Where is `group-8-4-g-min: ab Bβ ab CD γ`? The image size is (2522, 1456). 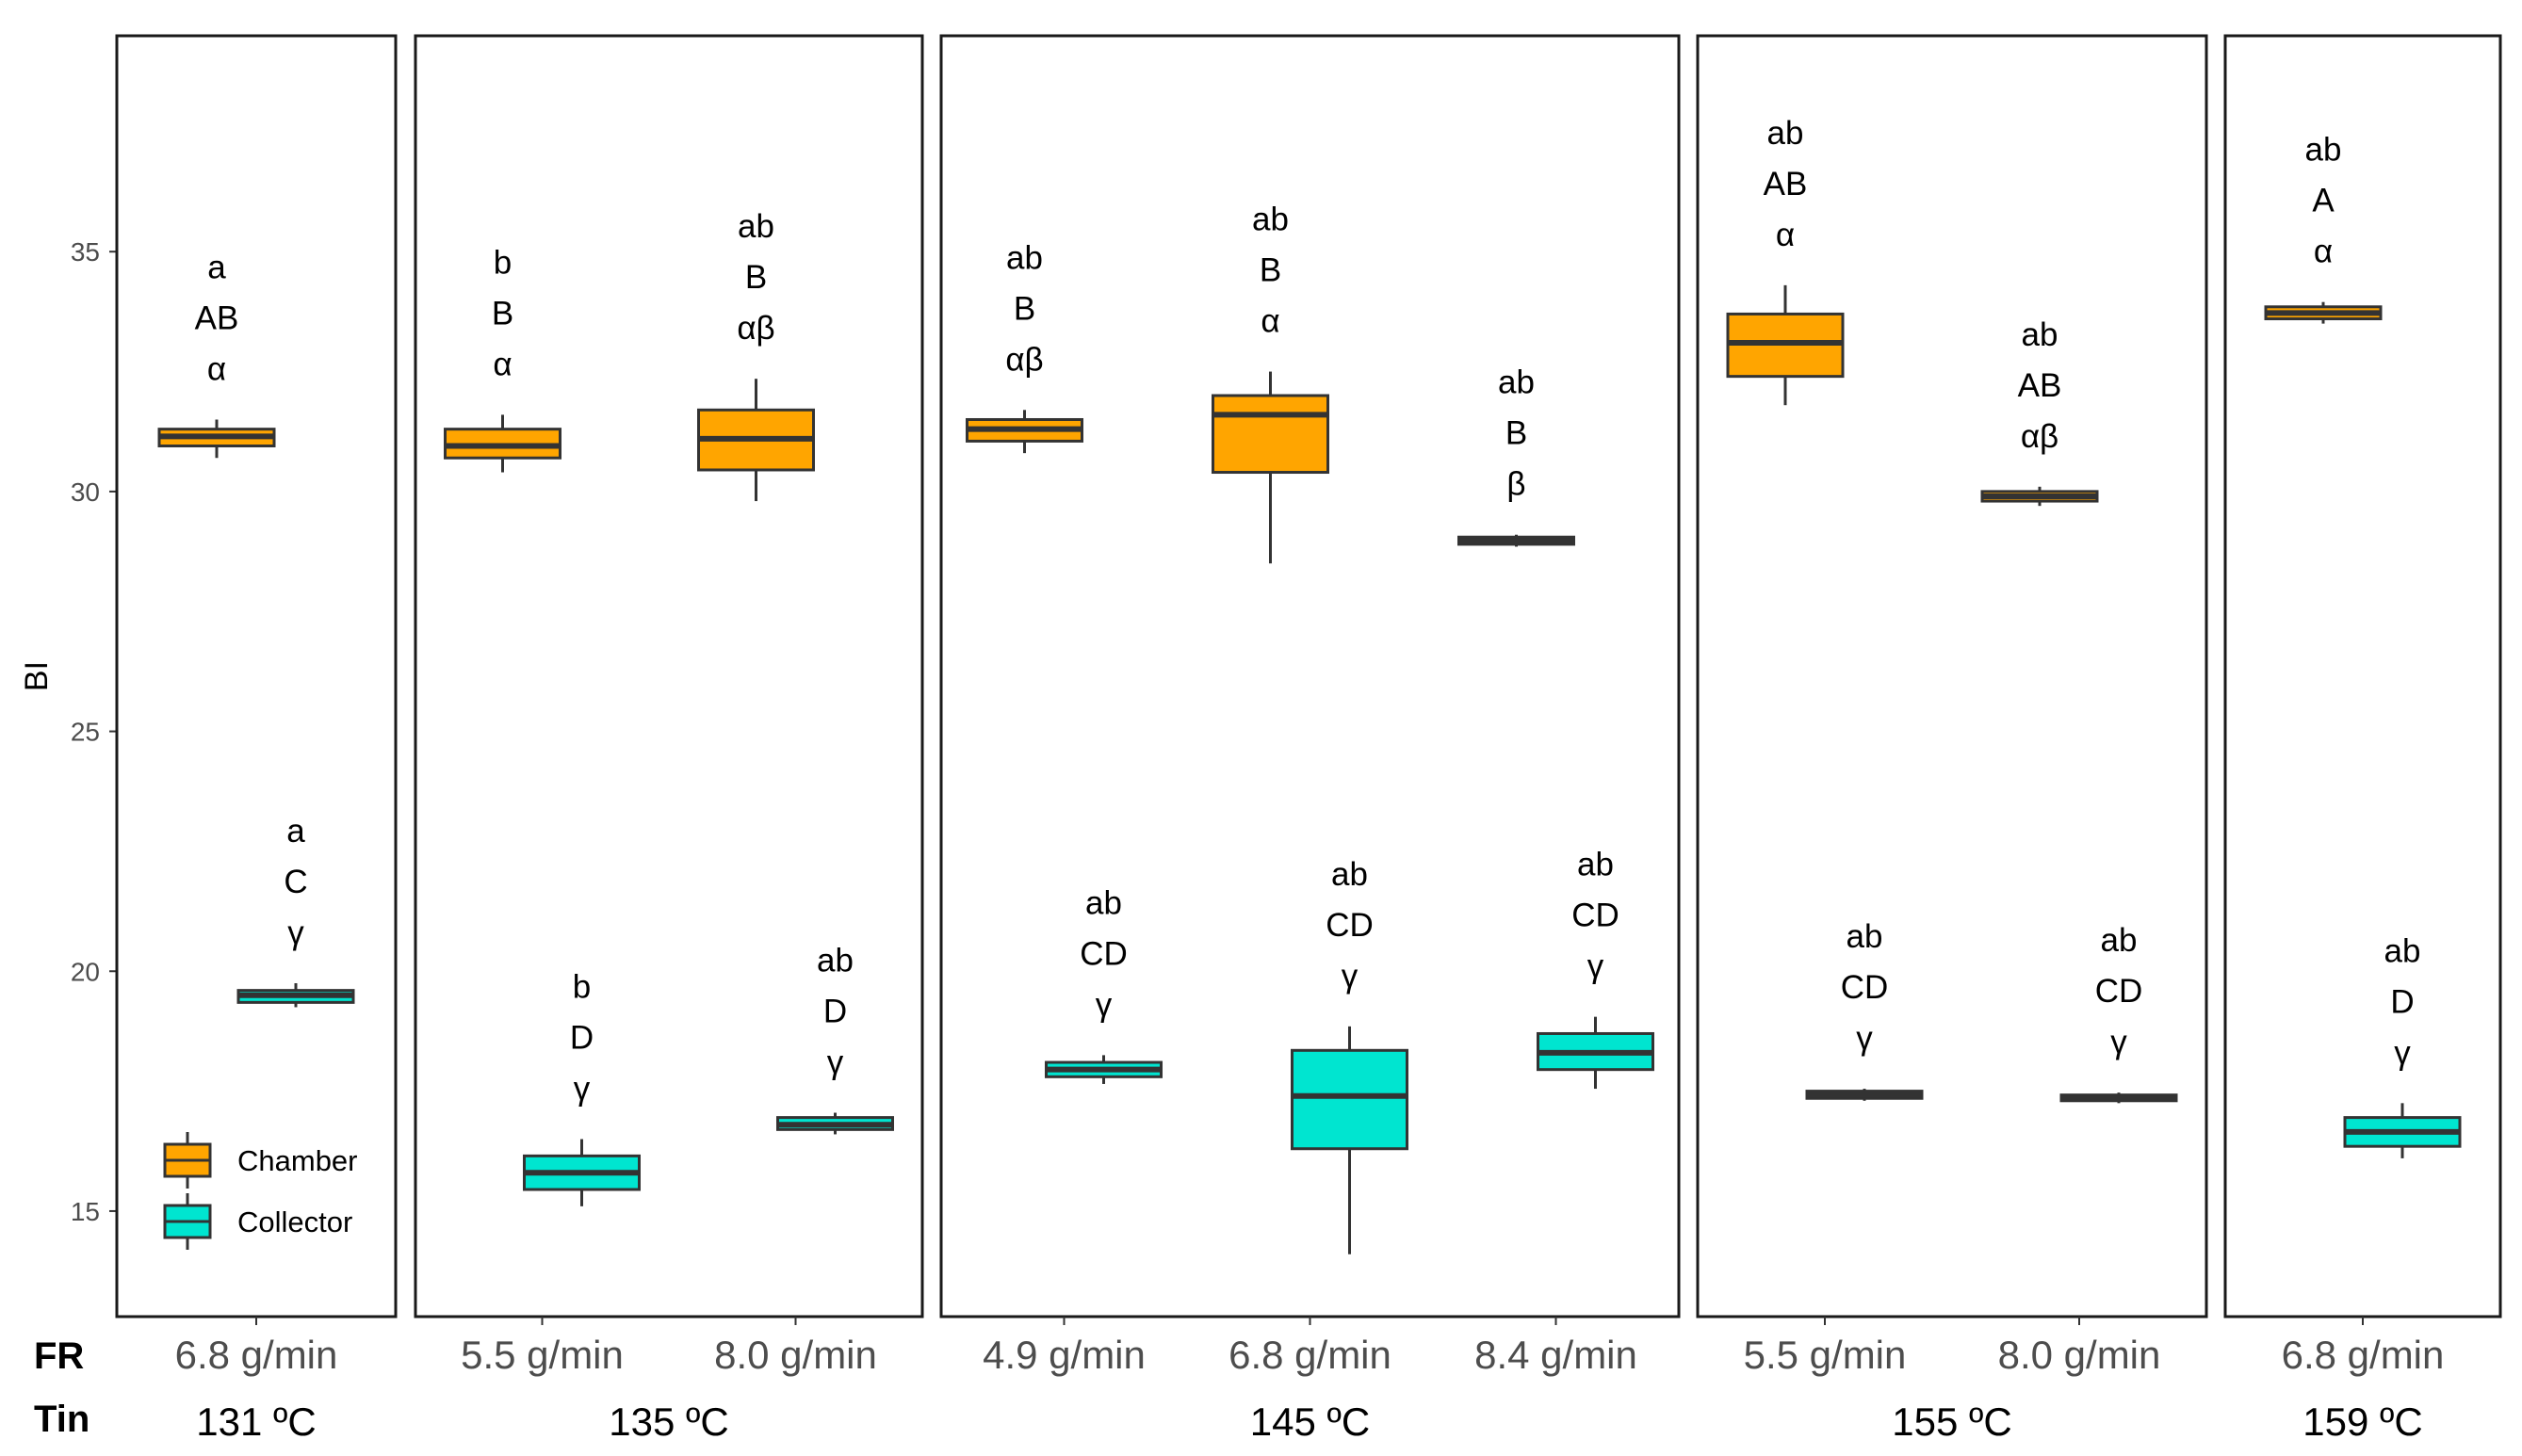 group-8-4-g-min: ab Bβ ab CD γ is located at coordinates (1555, 727).